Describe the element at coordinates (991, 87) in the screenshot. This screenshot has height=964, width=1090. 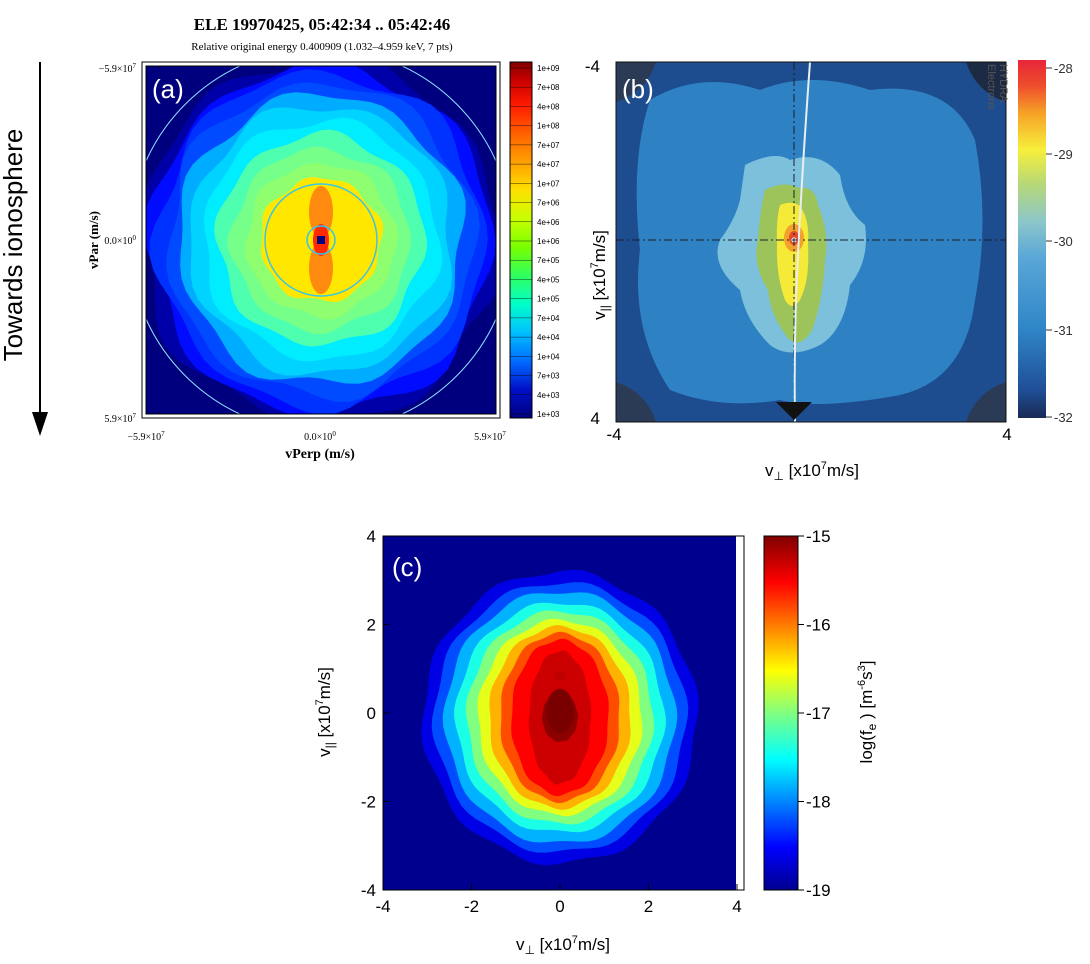
I see `panel-b-instrument-line2: Electrons` at that location.